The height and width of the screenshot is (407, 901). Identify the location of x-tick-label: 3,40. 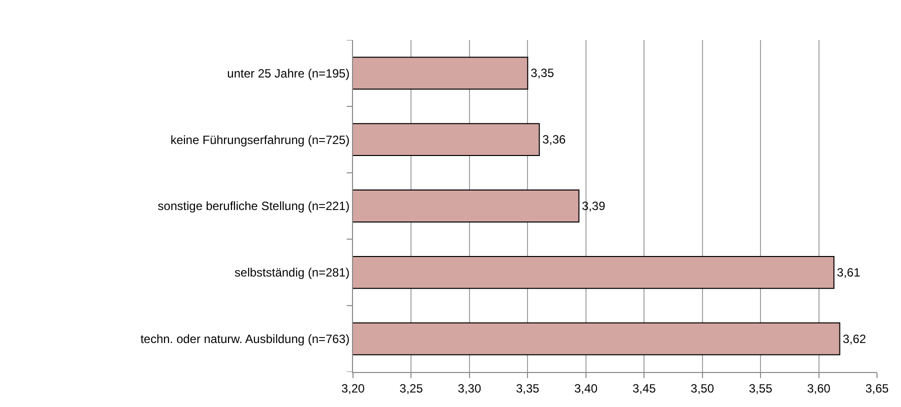
(586, 388).